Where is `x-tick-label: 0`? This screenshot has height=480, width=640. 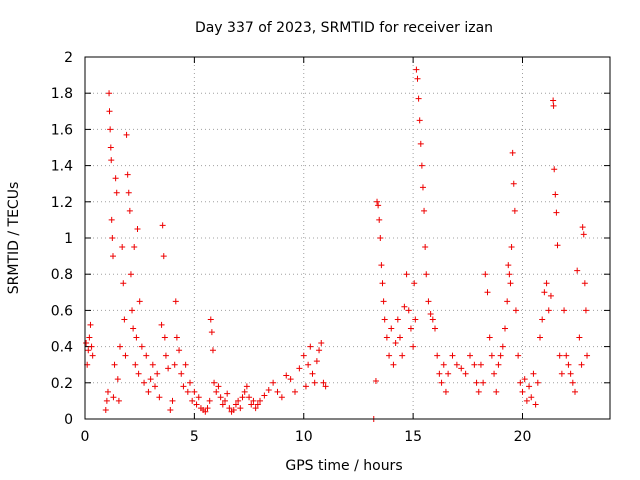 x-tick-label: 0 is located at coordinates (85, 437).